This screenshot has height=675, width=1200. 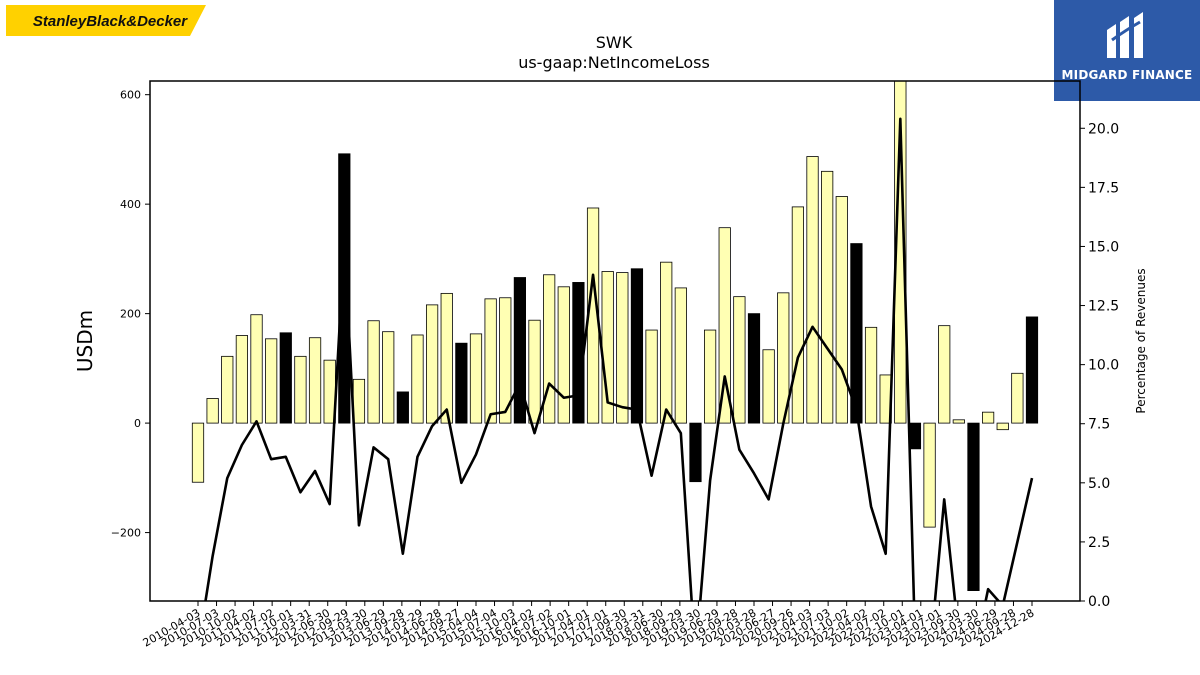 What do you see at coordinates (1099, 484) in the screenshot?
I see `y2-tick-label: 5.0` at bounding box center [1099, 484].